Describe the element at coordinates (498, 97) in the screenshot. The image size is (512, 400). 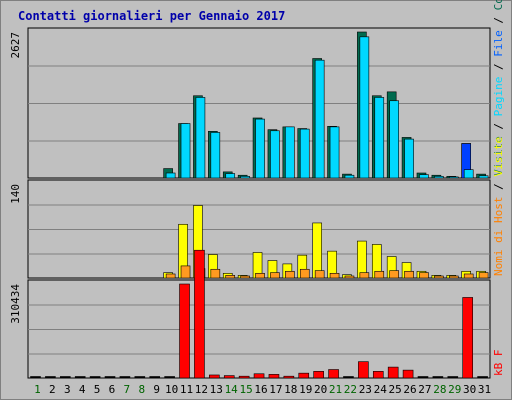
I see `legend-entry: Pagine` at that location.